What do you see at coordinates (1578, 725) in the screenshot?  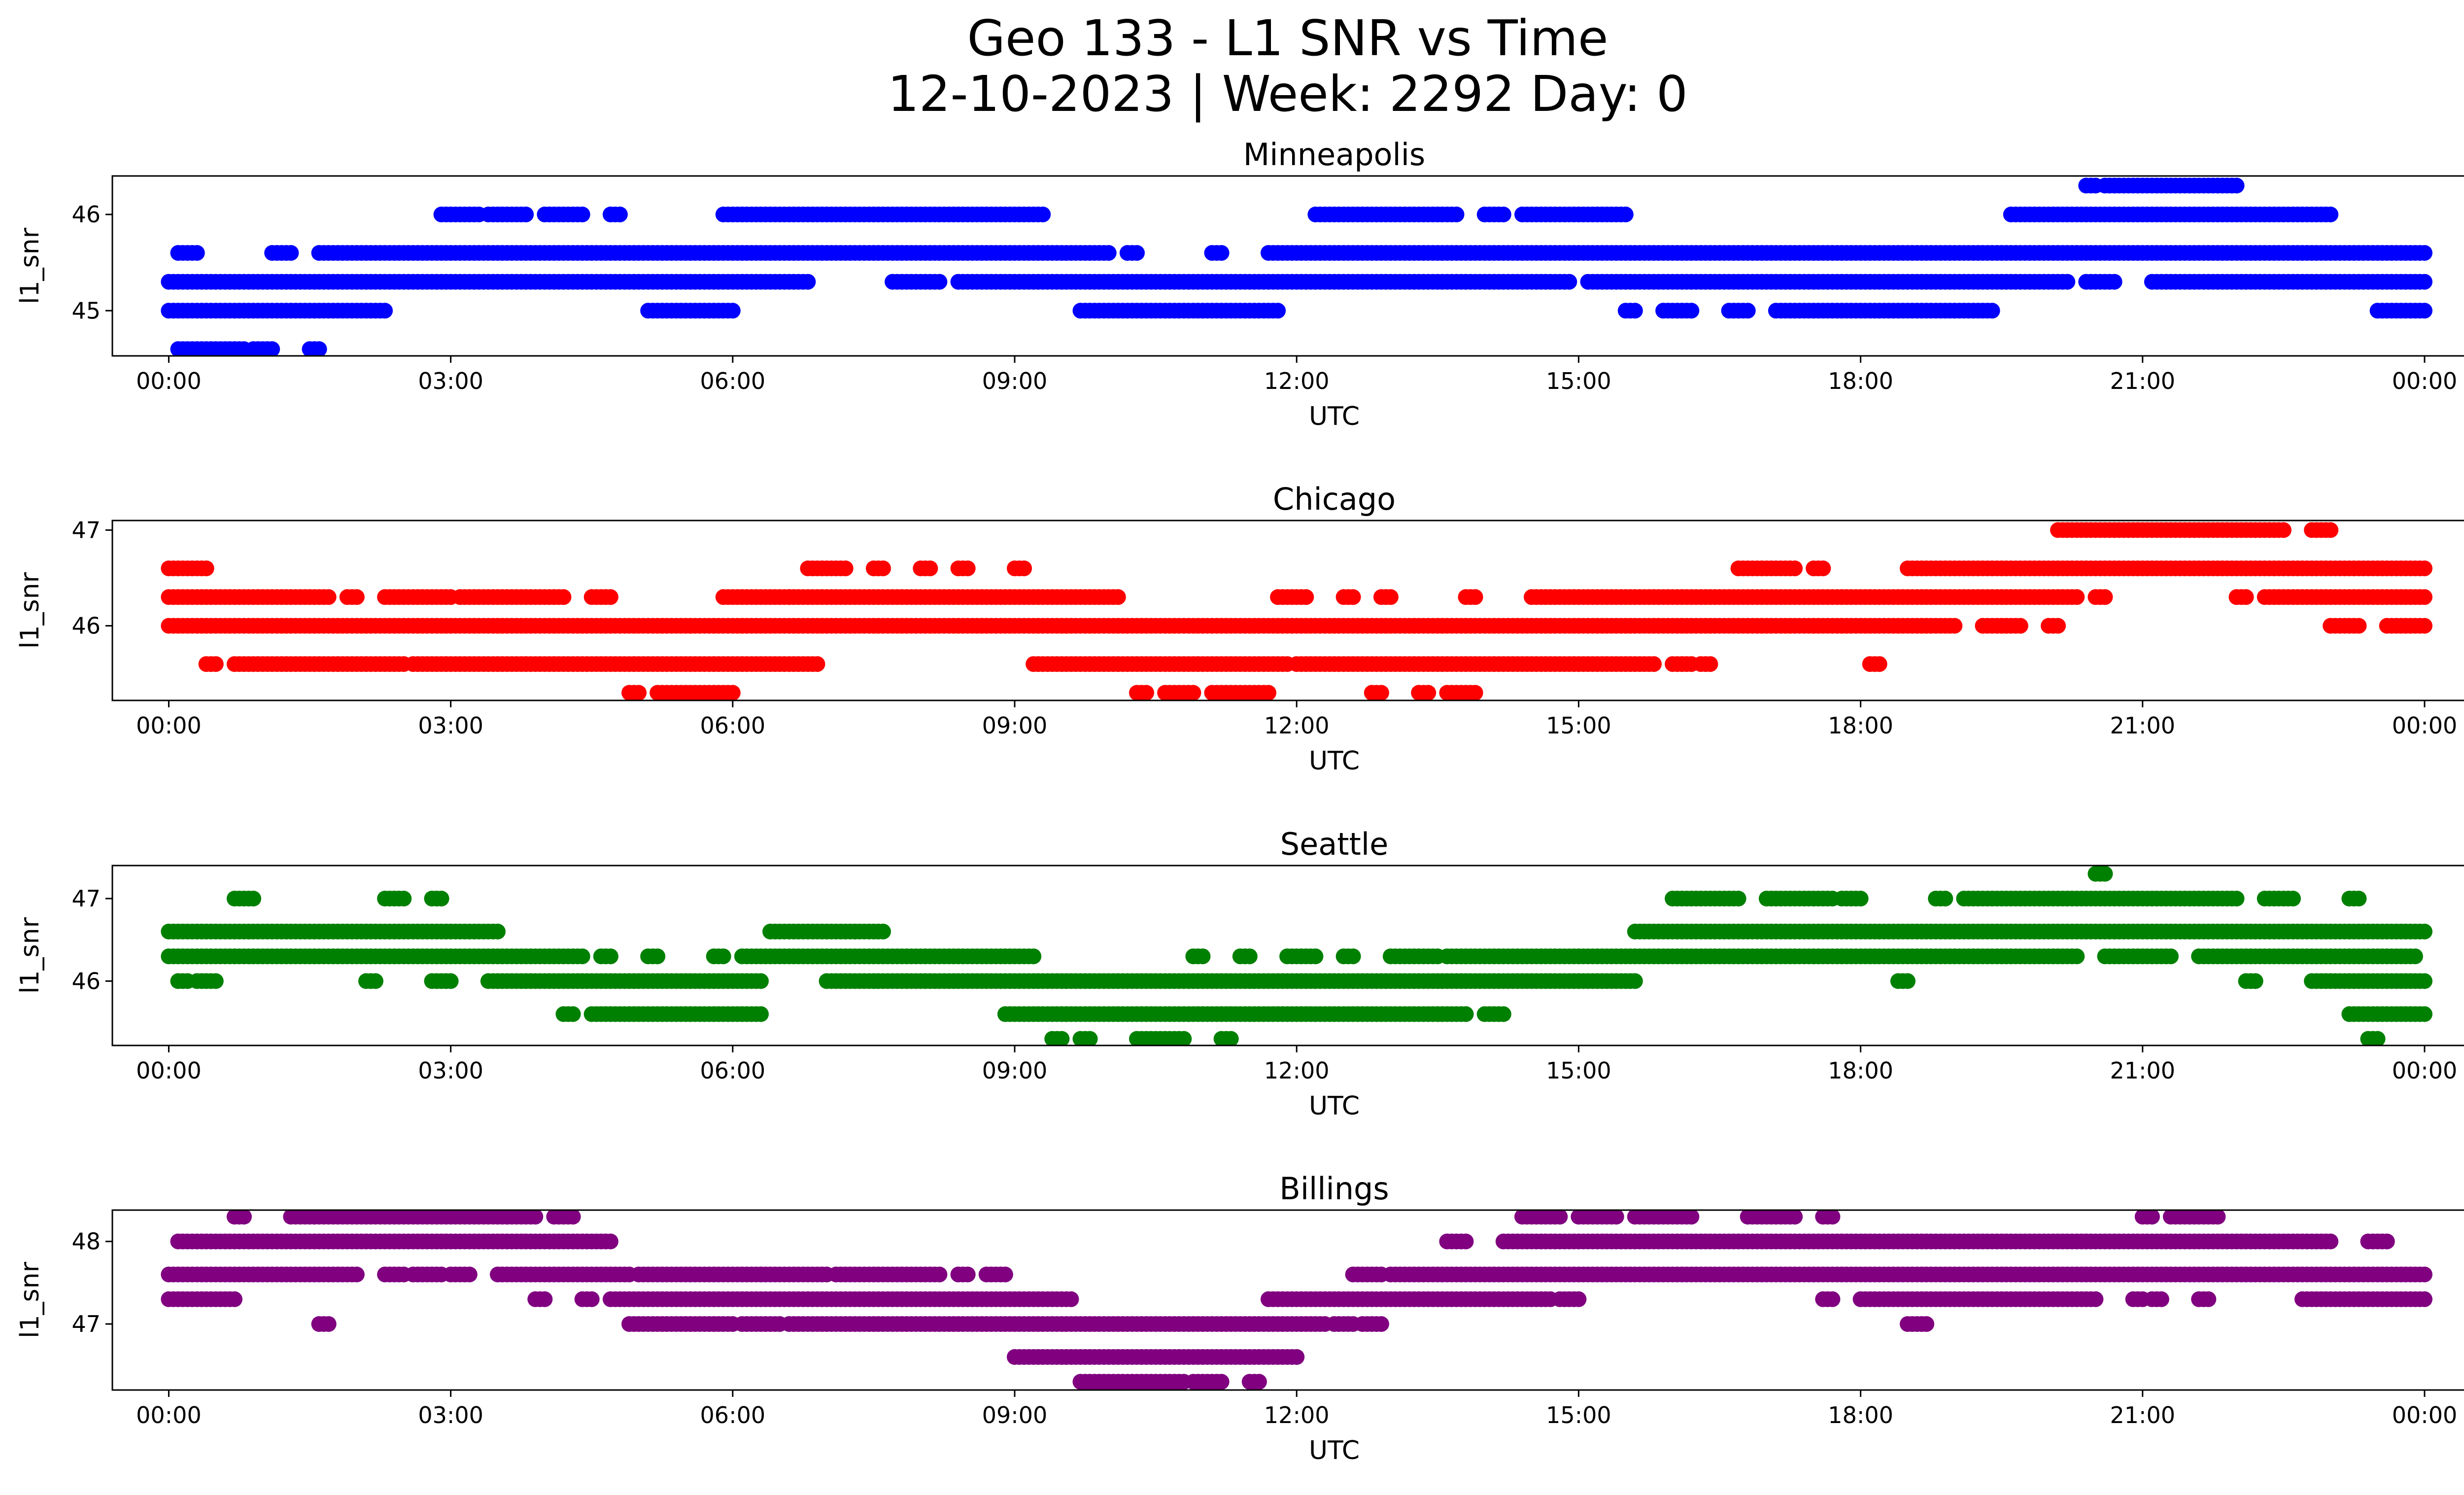 I see `x-tick-label: 15:00` at bounding box center [1578, 725].